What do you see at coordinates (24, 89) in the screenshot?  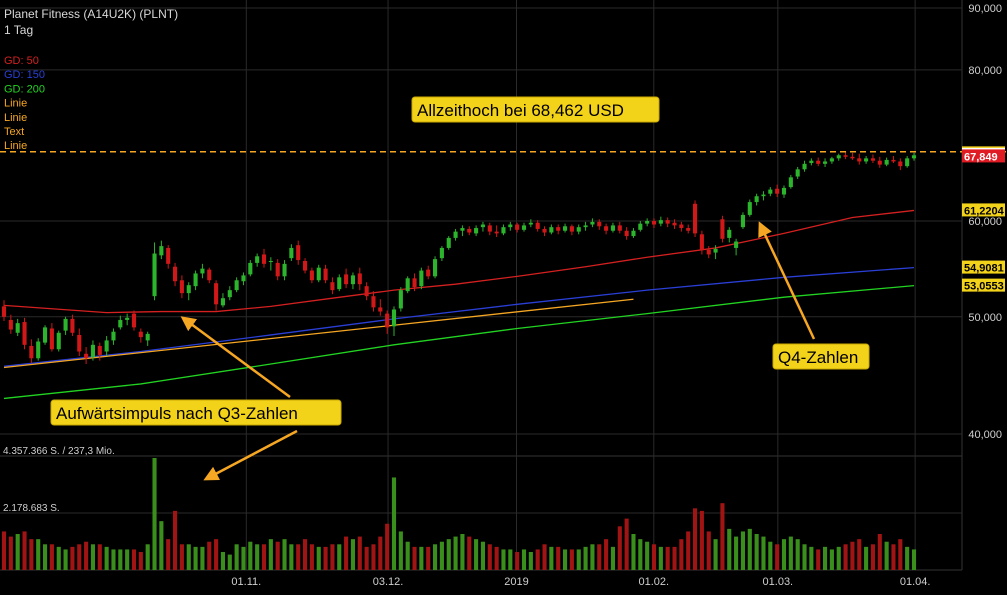 I see `legend-entry: GD: 200` at bounding box center [24, 89].